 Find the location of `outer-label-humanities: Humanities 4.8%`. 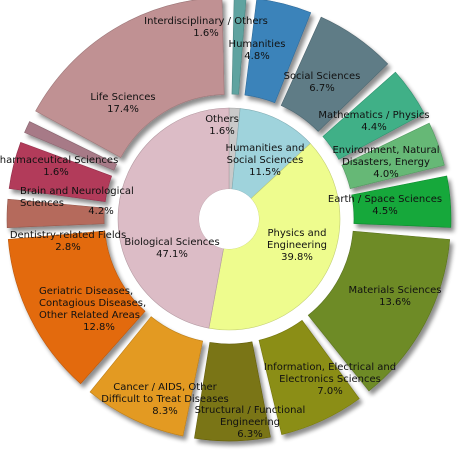

outer-label-humanities: Humanities 4.8% is located at coordinates (257, 50).